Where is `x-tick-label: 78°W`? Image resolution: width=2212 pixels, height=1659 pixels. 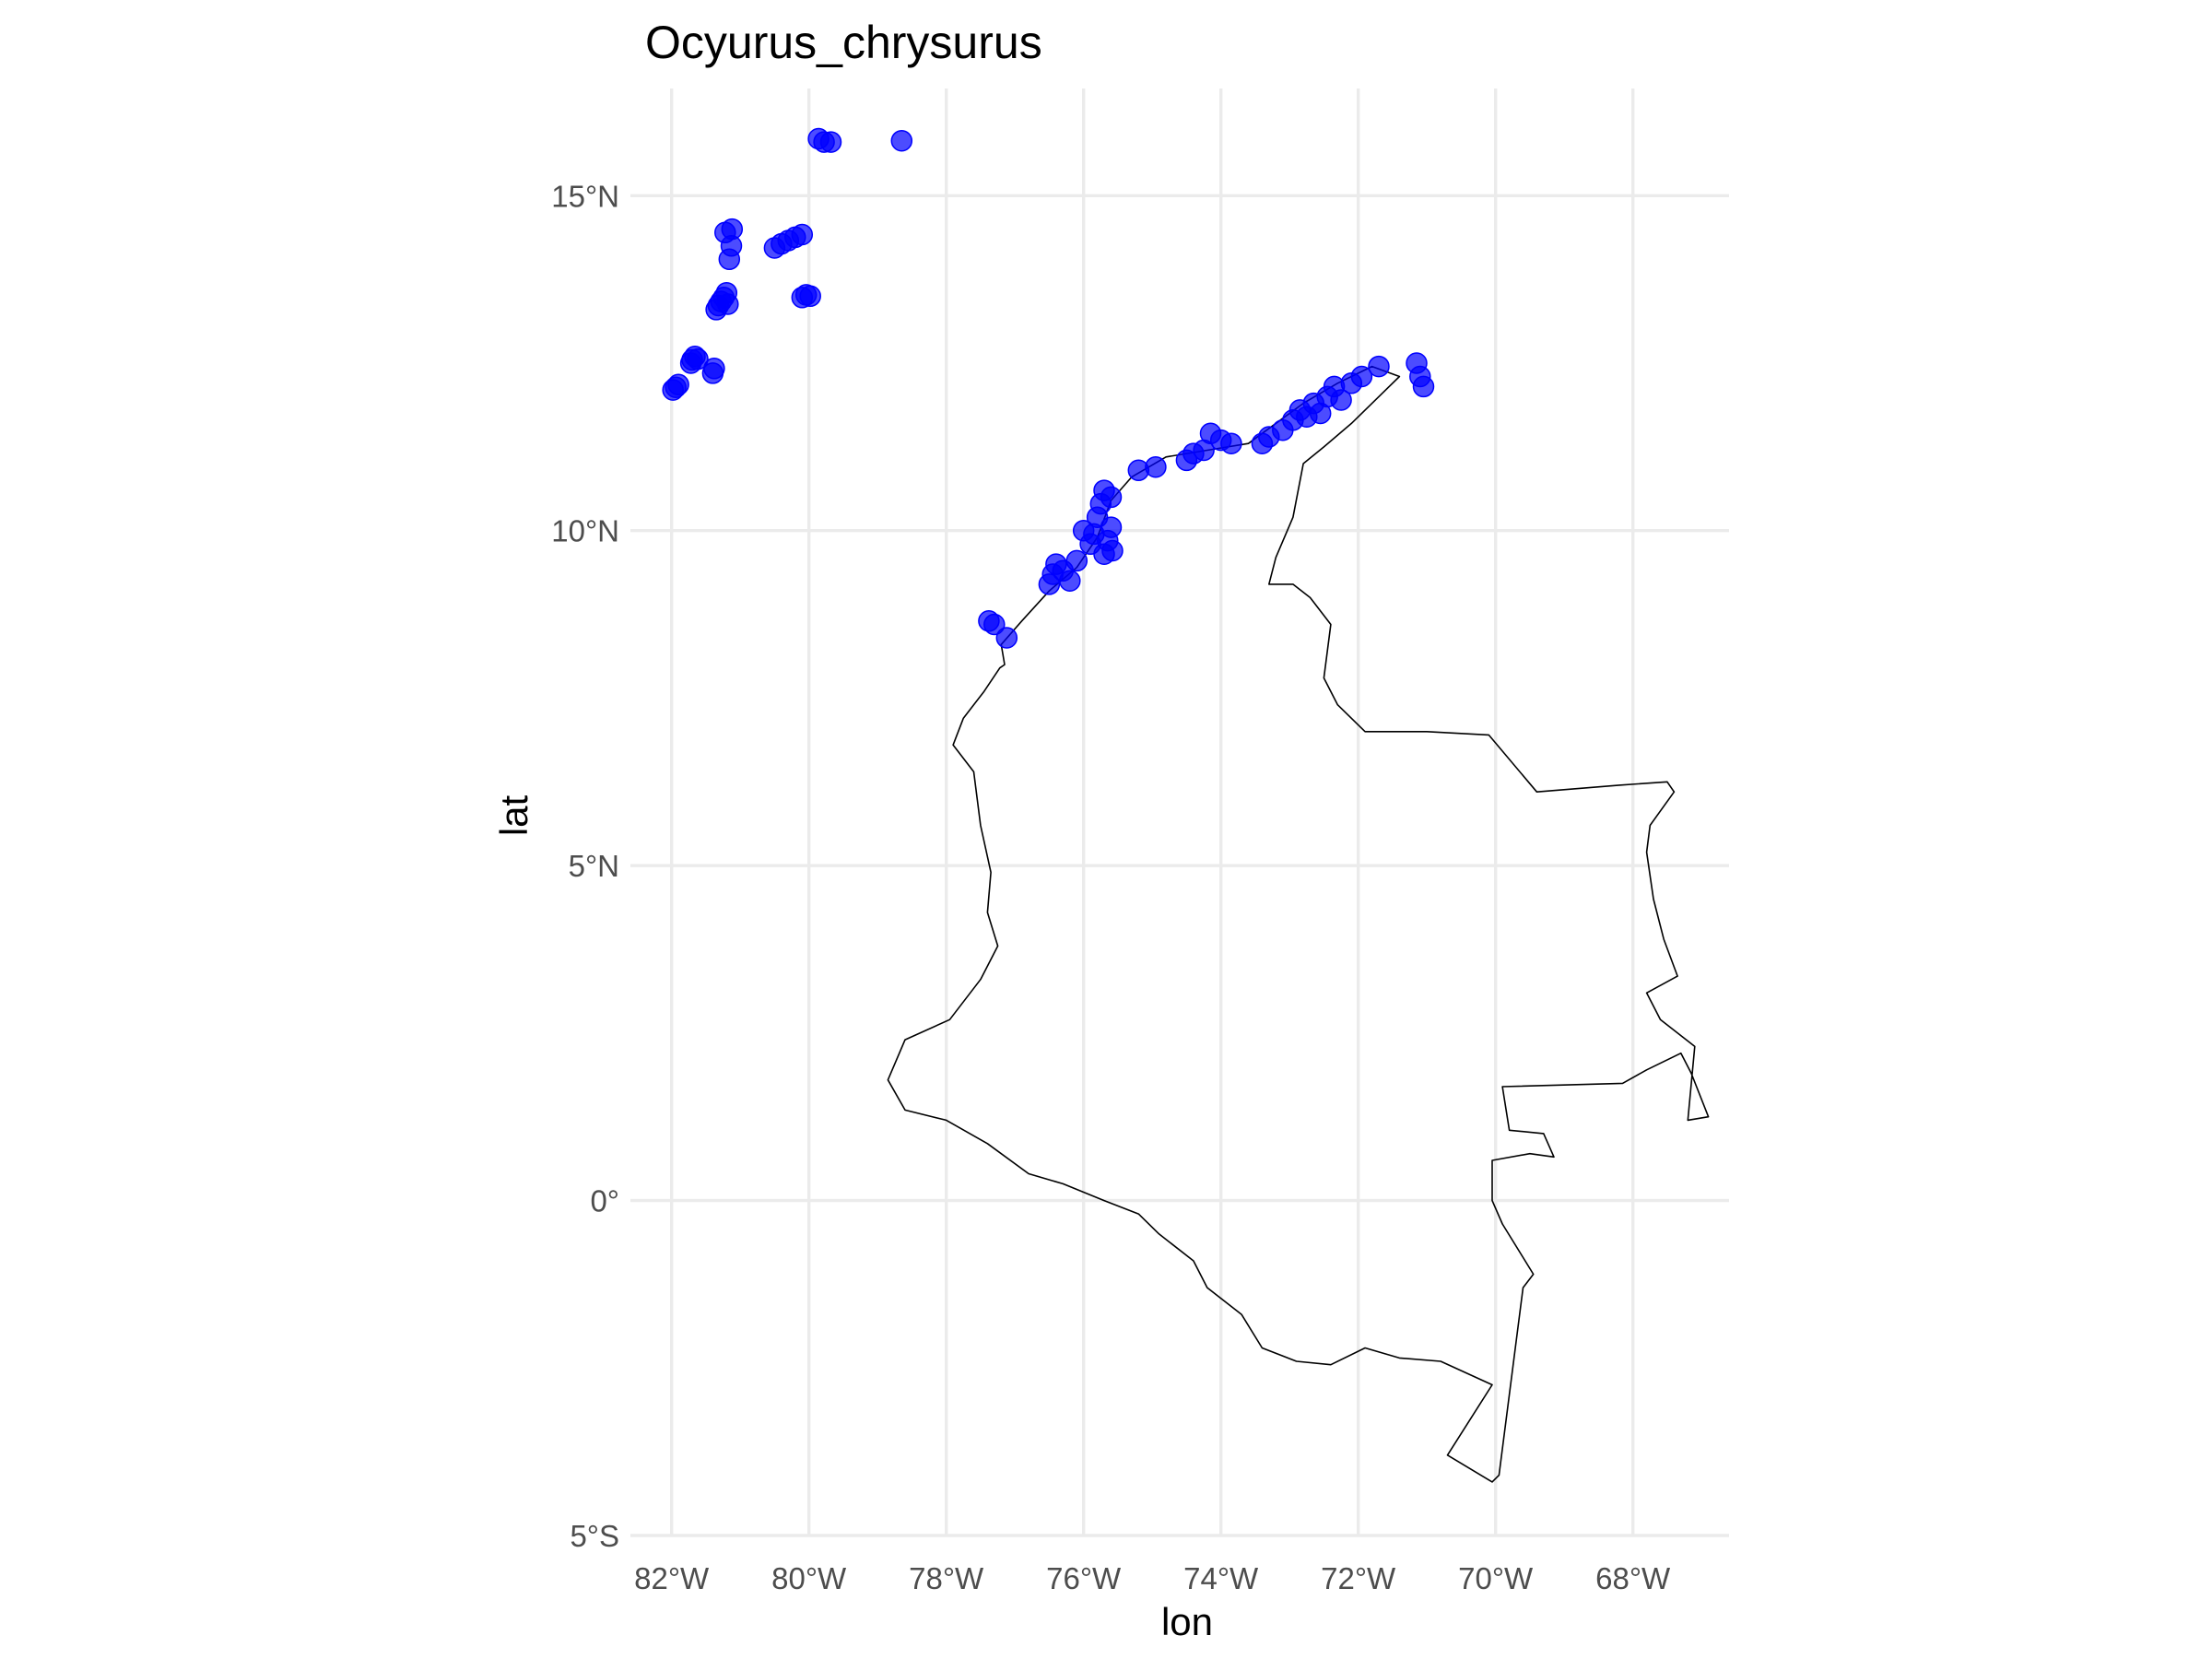 x-tick-label: 78°W is located at coordinates (946, 1578).